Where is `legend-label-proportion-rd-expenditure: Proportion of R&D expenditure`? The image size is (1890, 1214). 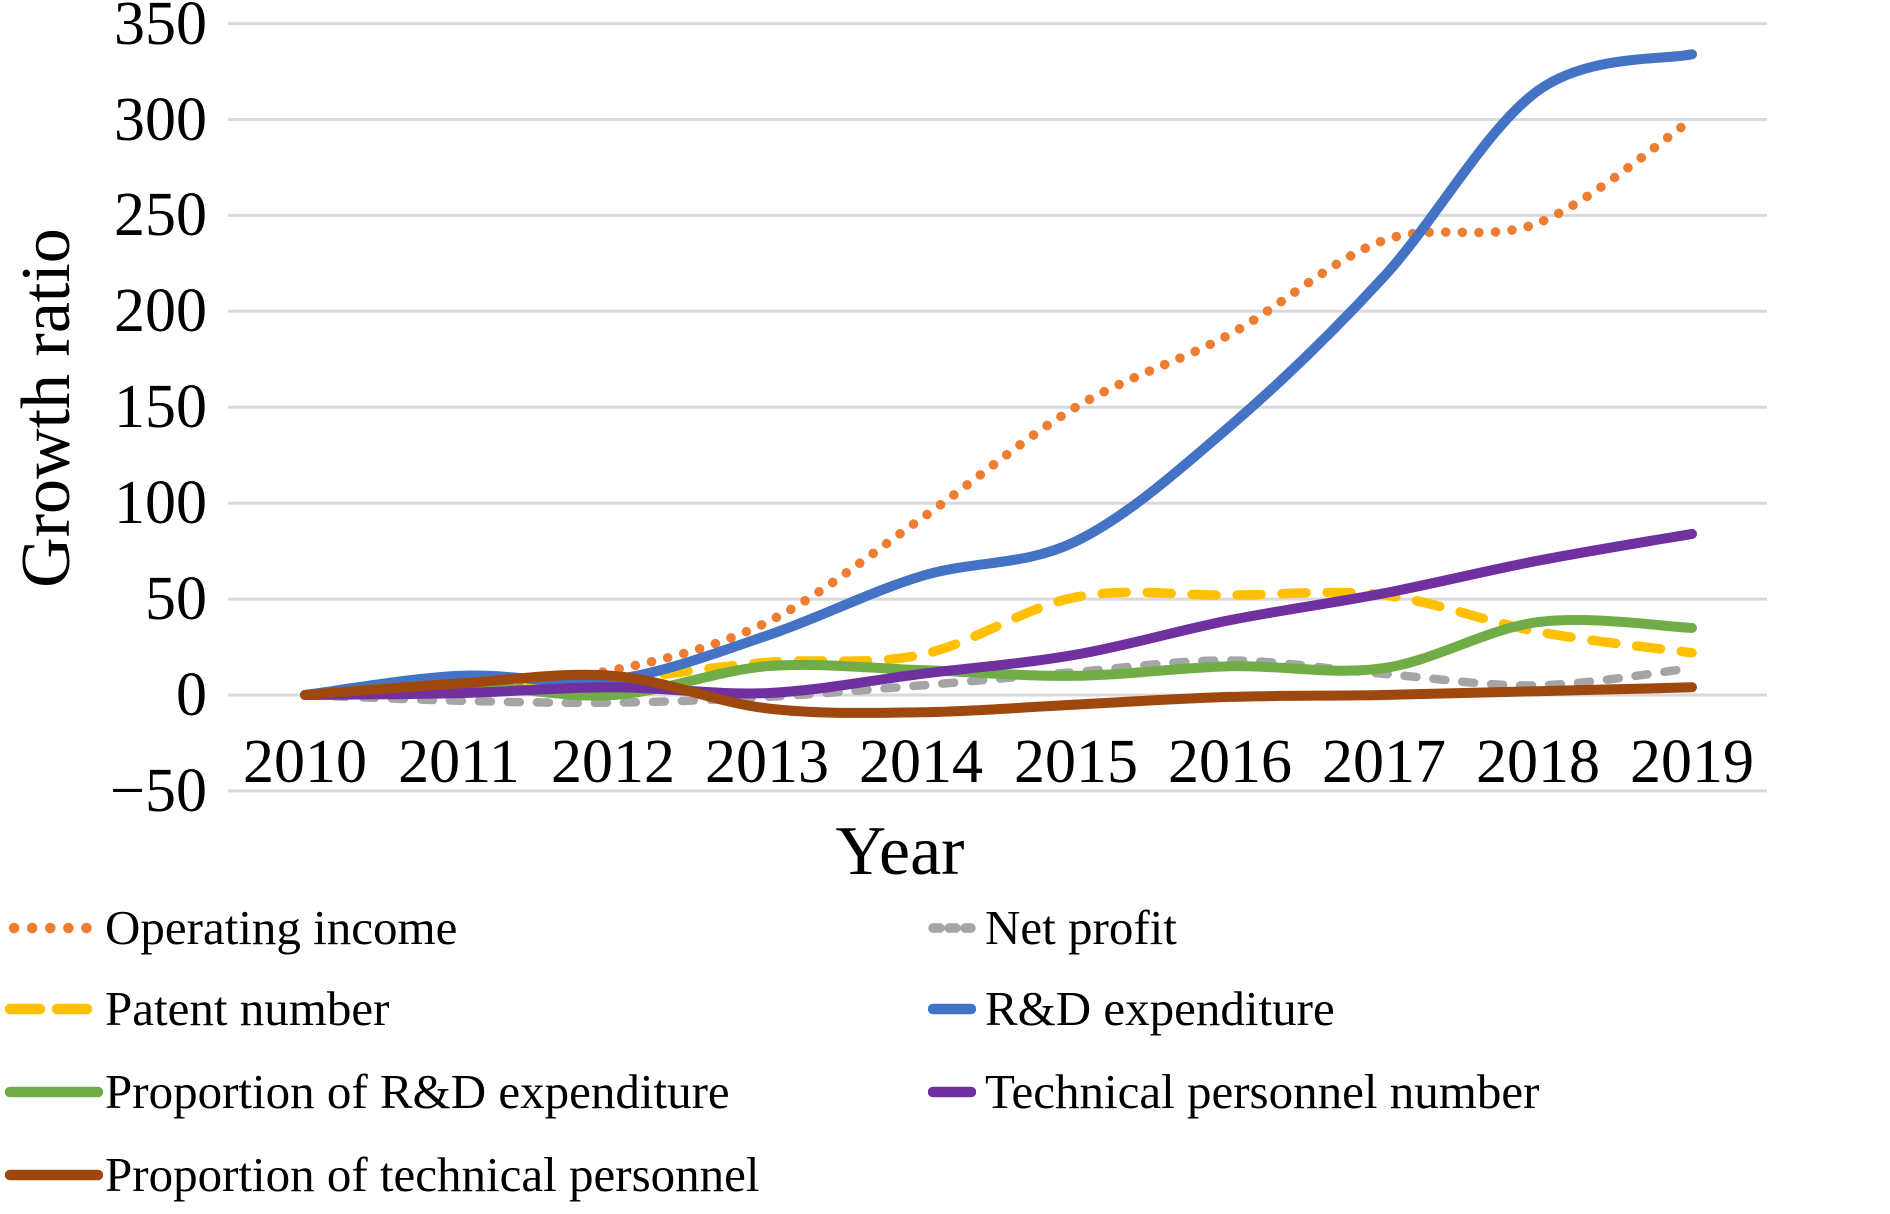
legend-label-proportion-rd-expenditure: Proportion of R&D expenditure is located at coordinates (417, 1091).